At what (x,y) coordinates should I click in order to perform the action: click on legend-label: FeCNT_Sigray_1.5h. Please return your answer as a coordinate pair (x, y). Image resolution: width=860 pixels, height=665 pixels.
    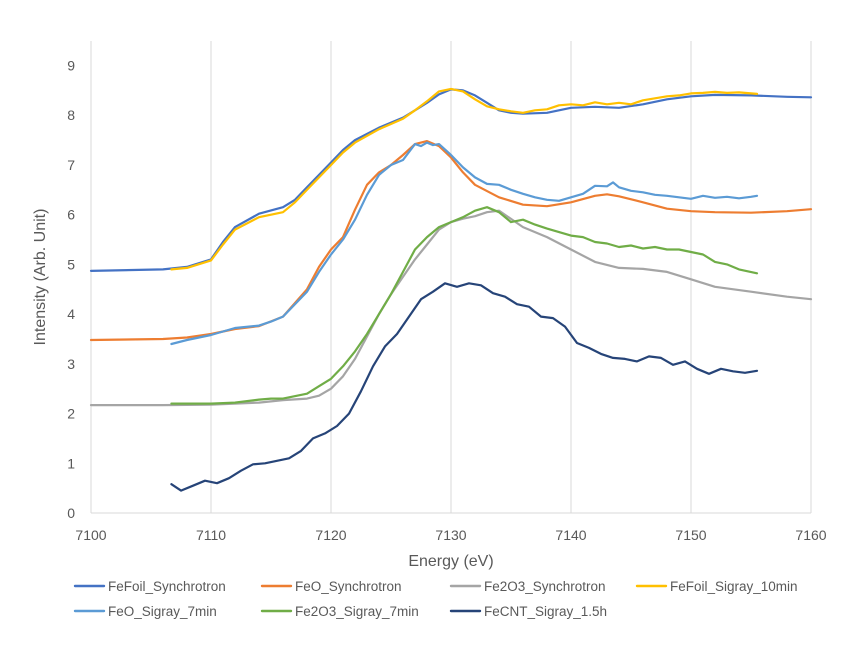
    Looking at the image, I should click on (545, 611).